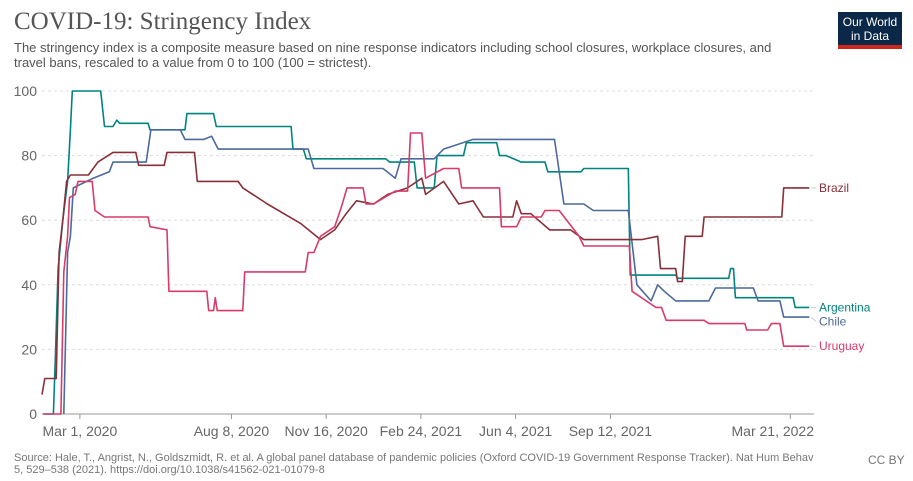 The width and height of the screenshot is (913, 481). What do you see at coordinates (29, 285) in the screenshot?
I see `y-tick-label: 40` at bounding box center [29, 285].